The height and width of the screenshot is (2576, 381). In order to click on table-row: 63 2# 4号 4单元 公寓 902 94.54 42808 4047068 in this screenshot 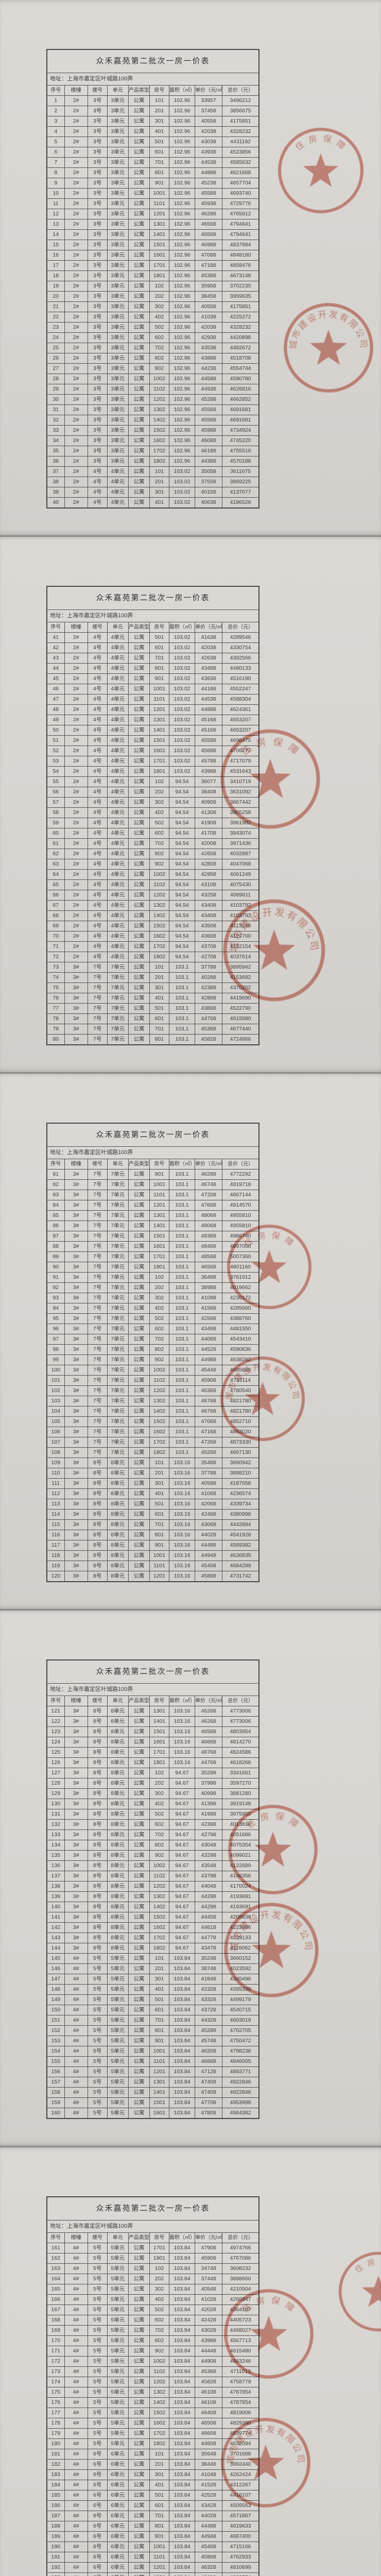, I will do `click(152, 864)`.